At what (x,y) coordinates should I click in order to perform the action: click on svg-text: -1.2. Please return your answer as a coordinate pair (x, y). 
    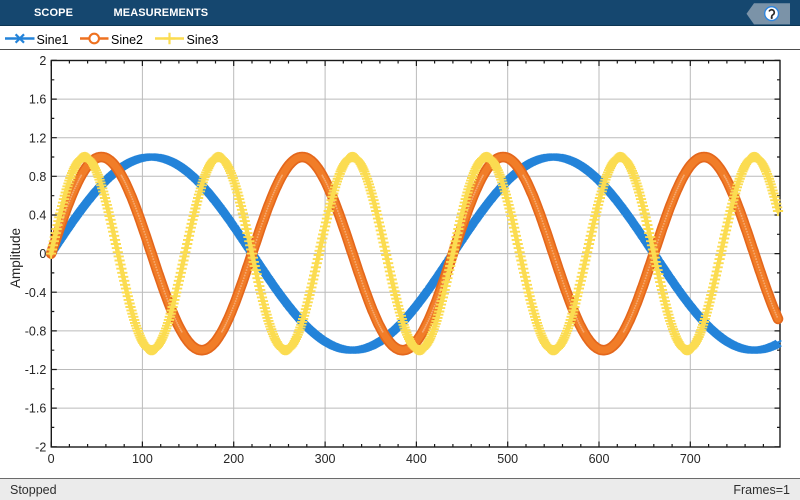
    Looking at the image, I should click on (36, 370).